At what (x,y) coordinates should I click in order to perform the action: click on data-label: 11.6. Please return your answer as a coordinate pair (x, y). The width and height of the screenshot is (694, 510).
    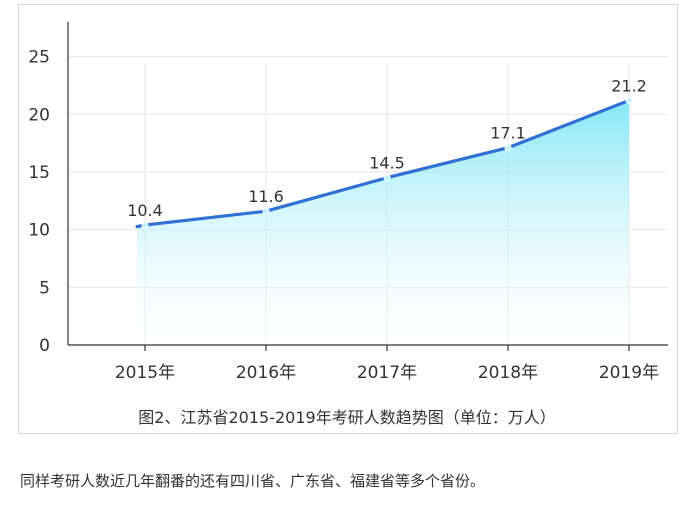
    Looking at the image, I should click on (266, 196).